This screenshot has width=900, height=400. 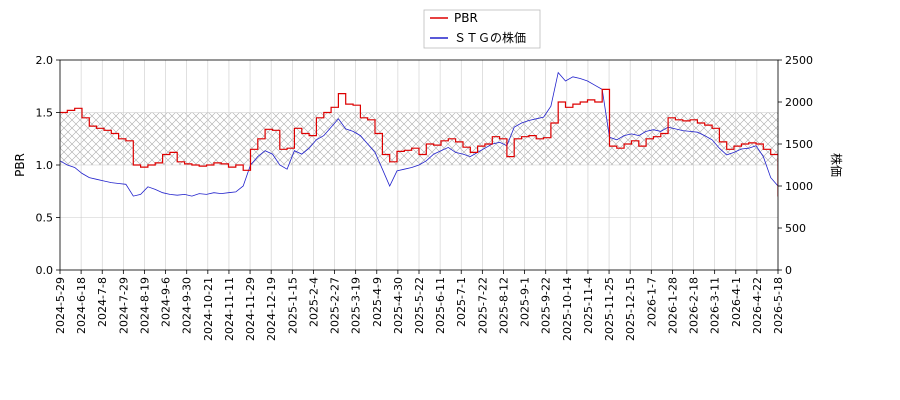 What do you see at coordinates (736, 302) in the screenshot?
I see `x-tick-label: 2026-4-1` at bounding box center [736, 302].